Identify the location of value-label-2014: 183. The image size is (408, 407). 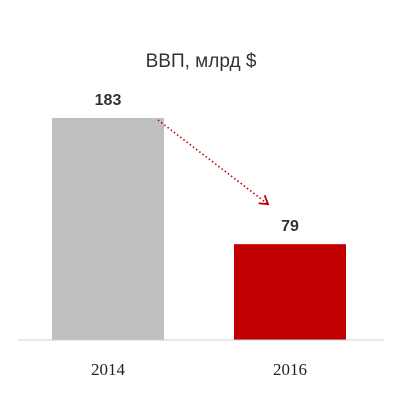
(108, 100).